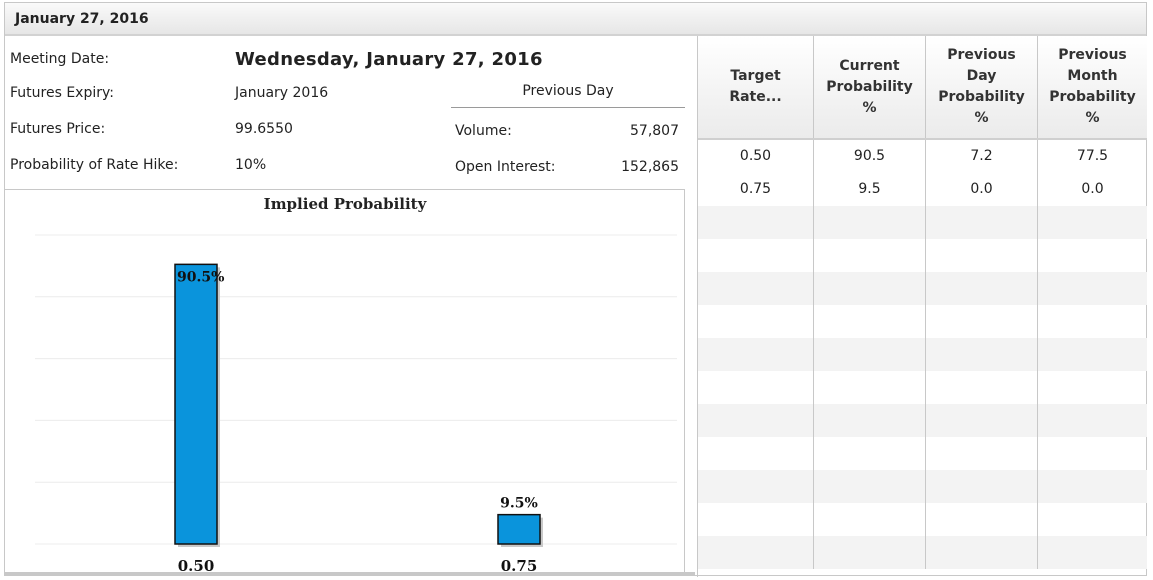 The height and width of the screenshot is (580, 1153). Describe the element at coordinates (870, 87) in the screenshot. I see `header-current-probability: Current Probability%` at that location.